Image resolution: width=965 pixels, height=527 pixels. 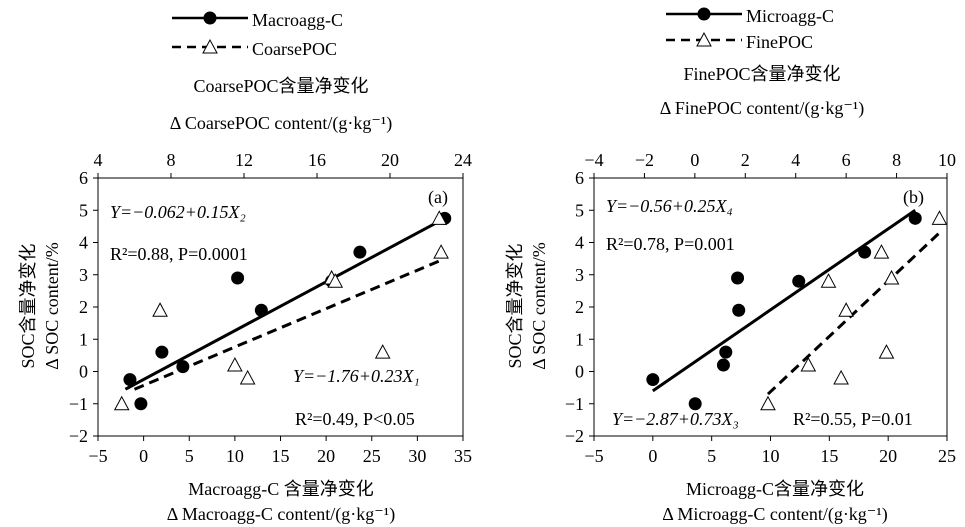 What do you see at coordinates (775, 489) in the screenshot?
I see `bottom-axis-title-zh-b: Microagg-C含量净变化` at bounding box center [775, 489].